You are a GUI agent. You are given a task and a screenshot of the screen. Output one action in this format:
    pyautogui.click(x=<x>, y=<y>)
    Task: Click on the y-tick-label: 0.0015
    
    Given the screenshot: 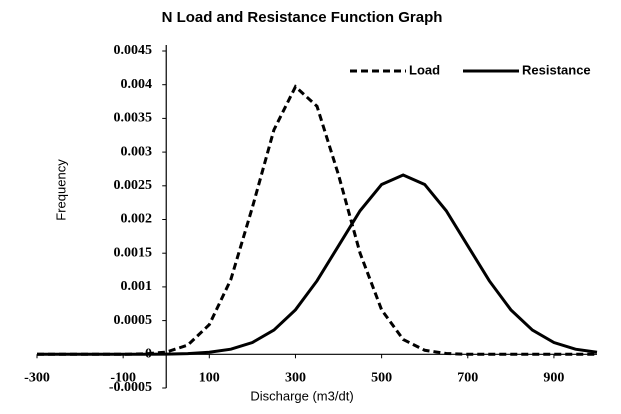 What is the action you would take?
    pyautogui.click(x=133, y=252)
    